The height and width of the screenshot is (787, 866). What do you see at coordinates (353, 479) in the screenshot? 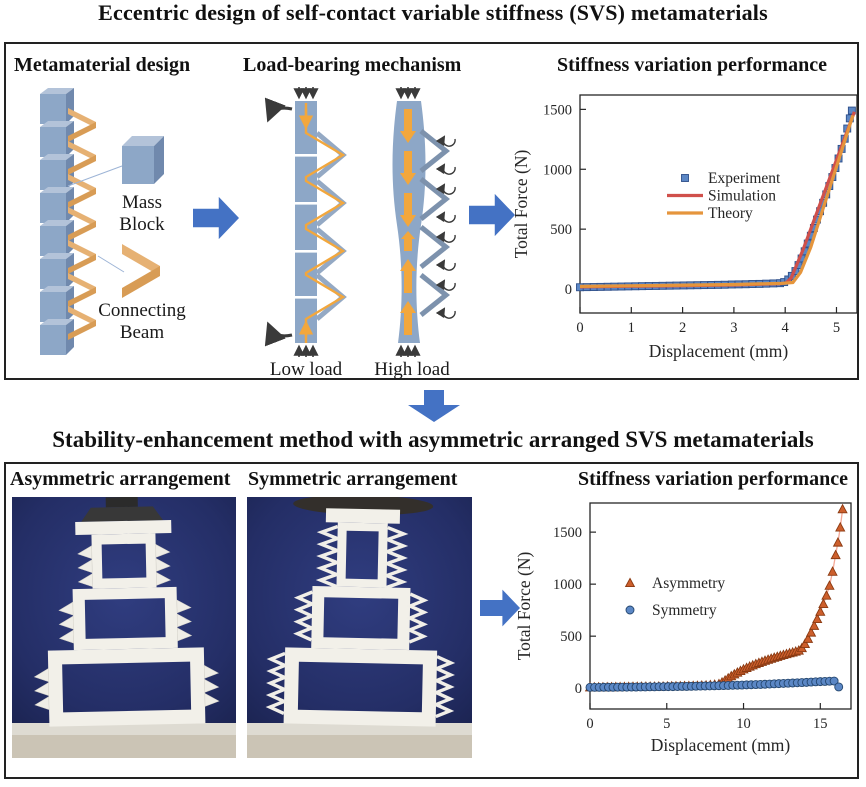
I see `header-symmetric-arrangement: Symmetric arrangement` at bounding box center [353, 479].